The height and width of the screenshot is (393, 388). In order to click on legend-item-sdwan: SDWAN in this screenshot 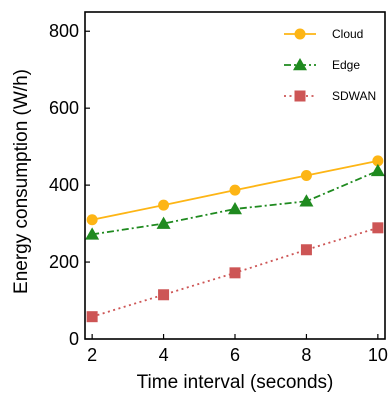, I will do `click(330, 96)`.